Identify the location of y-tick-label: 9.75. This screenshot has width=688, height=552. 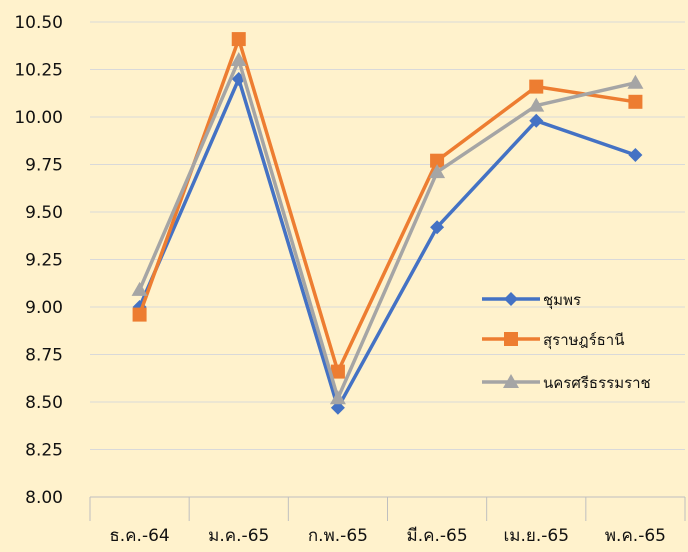
(44, 166).